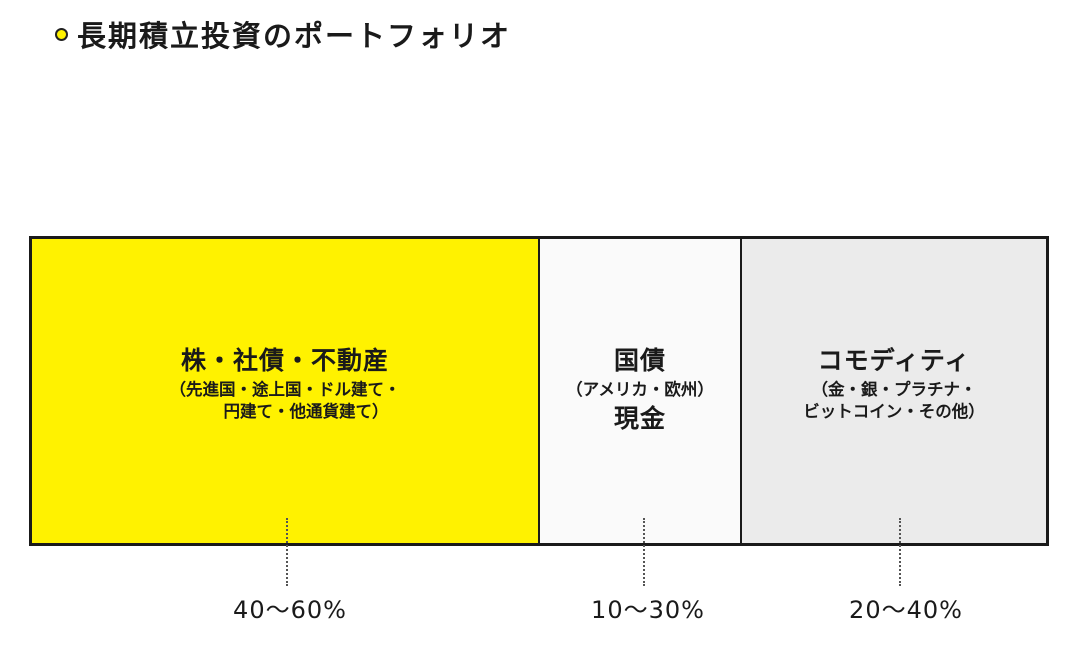 The image size is (1080, 646). I want to click on page-title: 長期積立投資のポートフォリオ, so click(294, 36).